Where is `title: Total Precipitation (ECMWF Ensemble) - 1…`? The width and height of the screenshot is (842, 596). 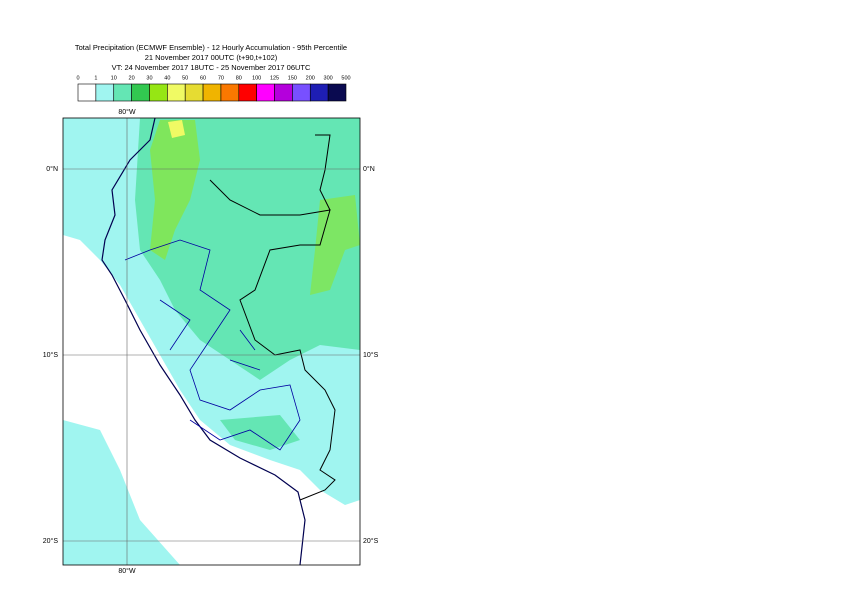 title: Total Precipitation (ECMWF Ensemble) - 1… is located at coordinates (211, 47).